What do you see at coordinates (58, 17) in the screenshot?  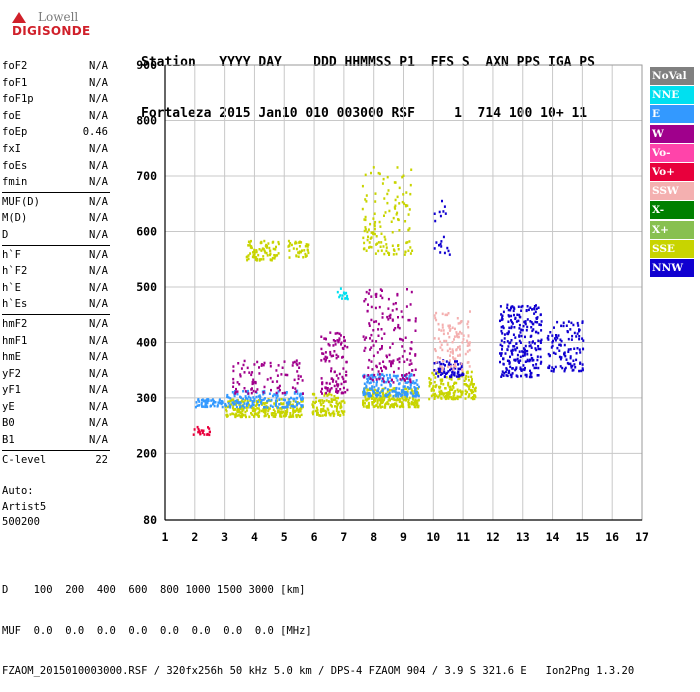 I see `logo-line1: Lowell` at bounding box center [58, 17].